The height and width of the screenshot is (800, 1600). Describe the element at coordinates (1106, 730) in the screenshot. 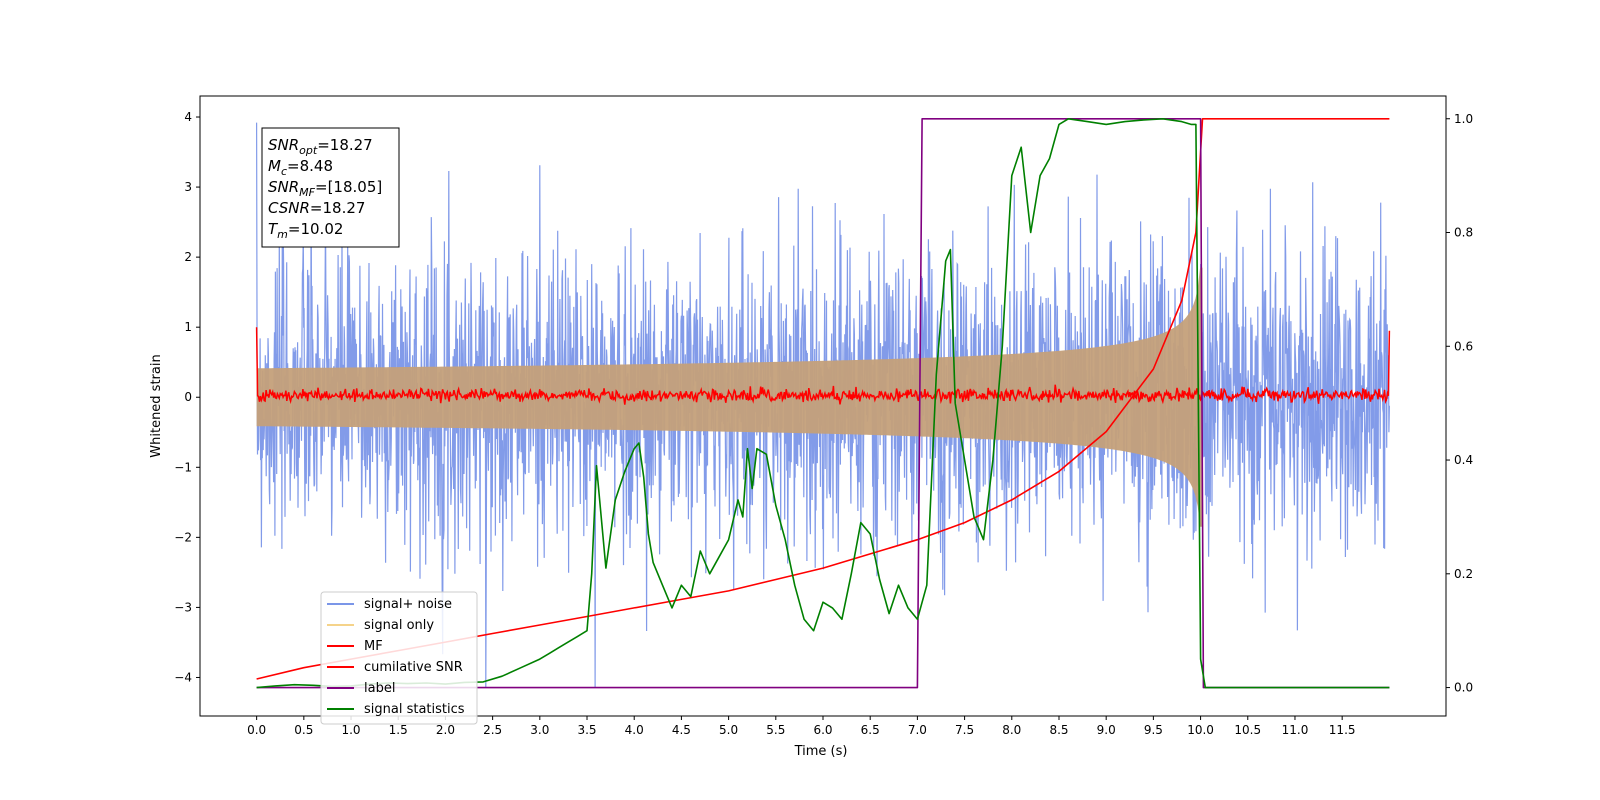

I see `x-tick-label: 9.0` at that location.